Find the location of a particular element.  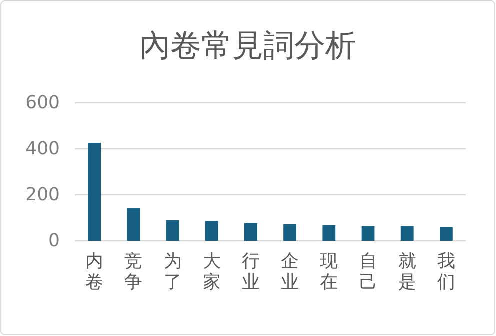

x-tick-label: 竞争 is located at coordinates (133, 272).